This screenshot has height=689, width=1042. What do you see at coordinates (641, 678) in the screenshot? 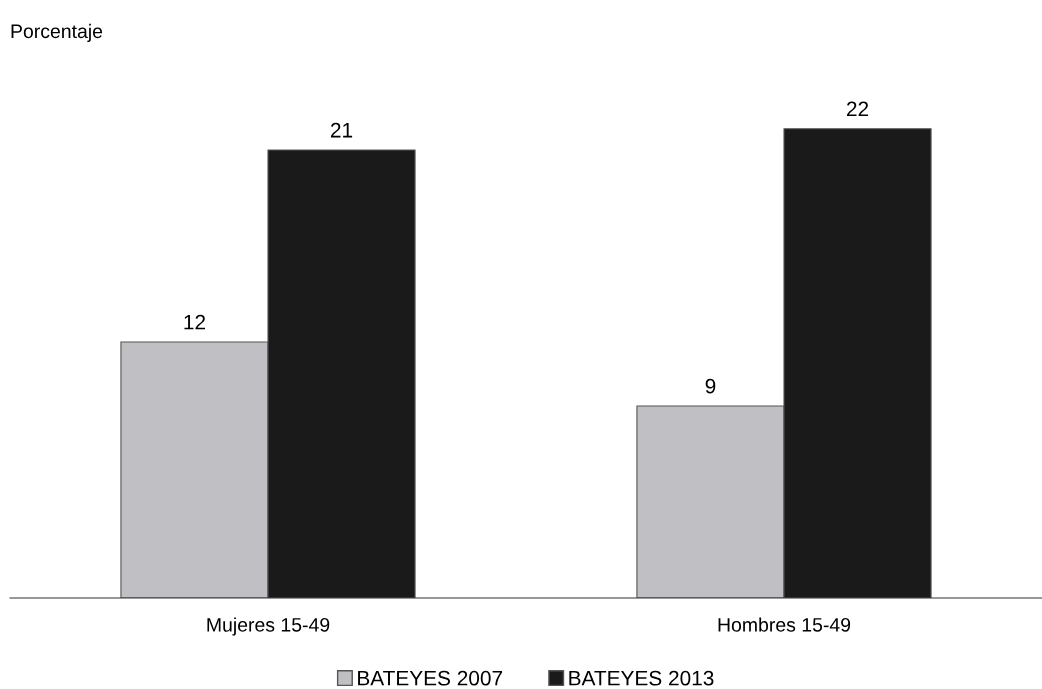
I see `legend-label: BATEYES 2013` at bounding box center [641, 678].